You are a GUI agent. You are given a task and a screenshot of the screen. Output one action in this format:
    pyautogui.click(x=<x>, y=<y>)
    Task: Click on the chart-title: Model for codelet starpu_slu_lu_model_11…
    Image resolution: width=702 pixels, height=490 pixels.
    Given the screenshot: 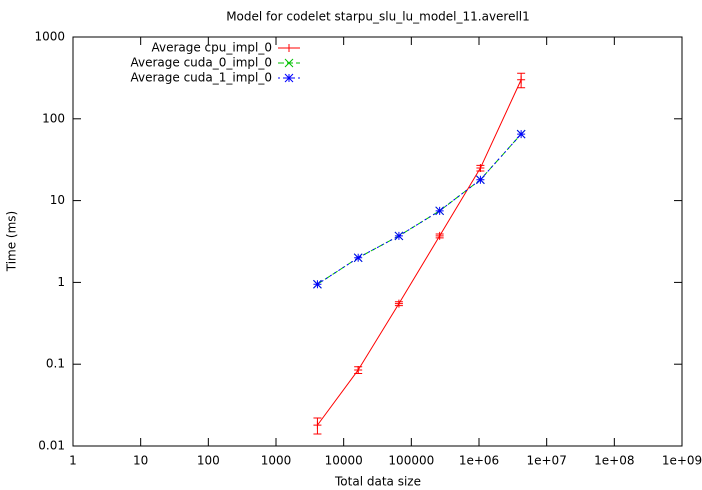 What is the action you would take?
    pyautogui.click(x=378, y=17)
    